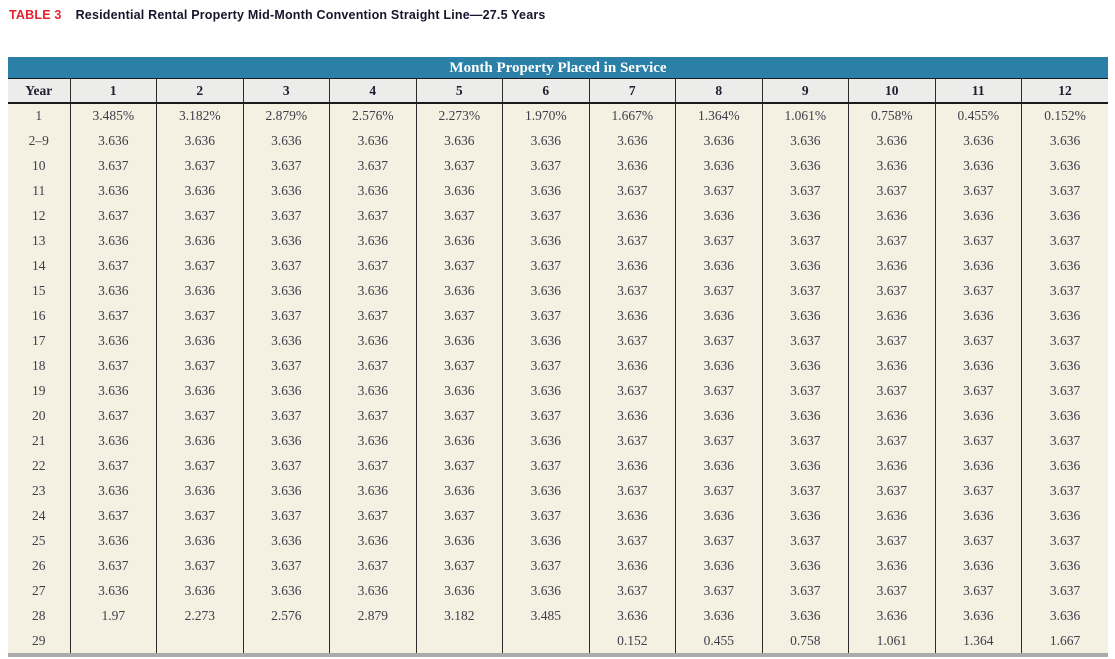  What do you see at coordinates (39, 415) in the screenshot?
I see `year-cell: 20` at bounding box center [39, 415].